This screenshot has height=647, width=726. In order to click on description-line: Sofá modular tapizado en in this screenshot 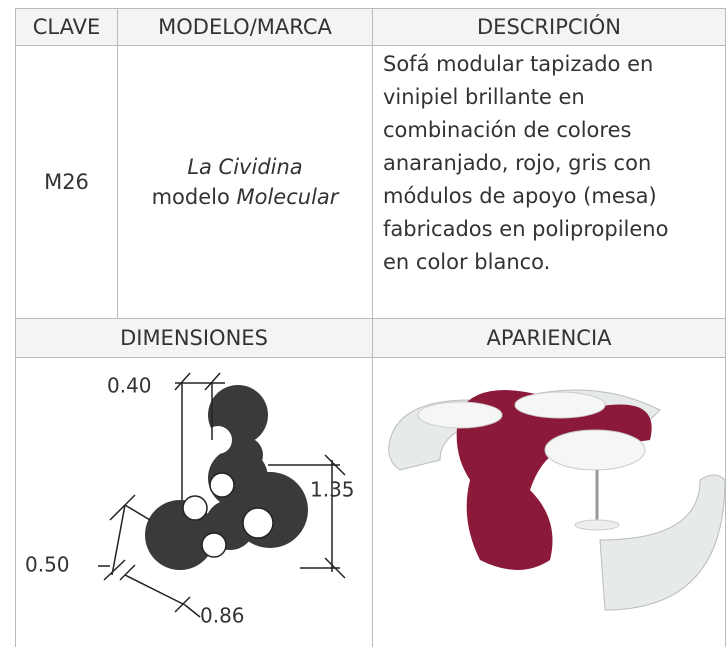, I will do `click(518, 64)`.